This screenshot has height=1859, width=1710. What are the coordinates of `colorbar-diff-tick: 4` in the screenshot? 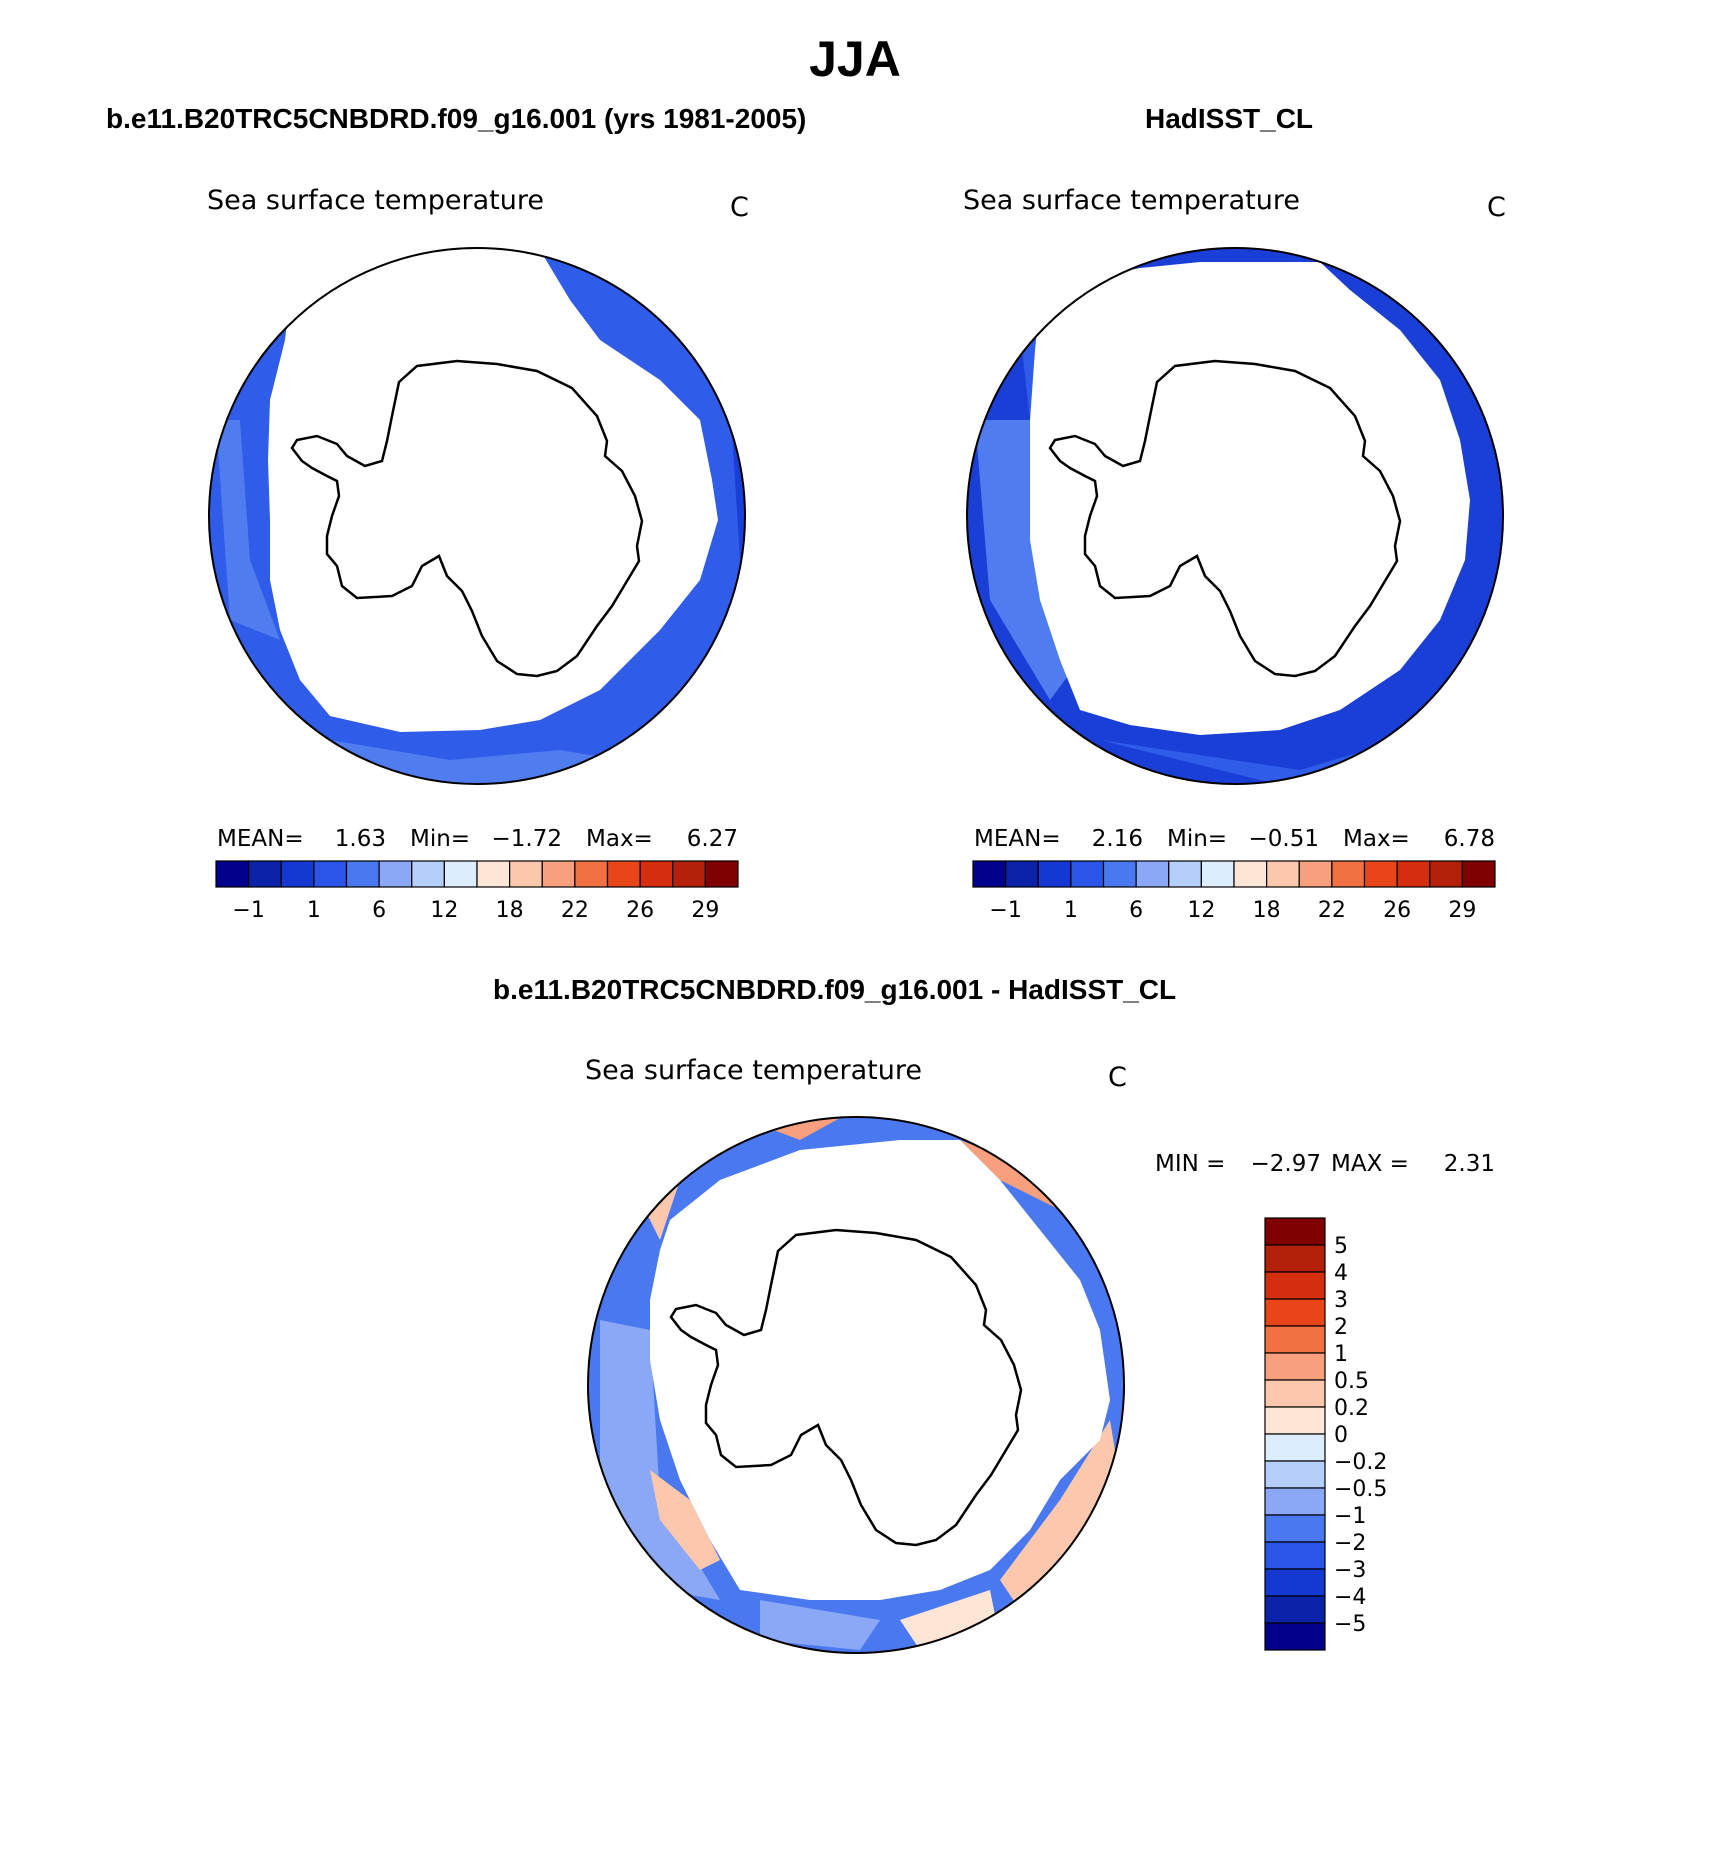 It's located at (1341, 1273).